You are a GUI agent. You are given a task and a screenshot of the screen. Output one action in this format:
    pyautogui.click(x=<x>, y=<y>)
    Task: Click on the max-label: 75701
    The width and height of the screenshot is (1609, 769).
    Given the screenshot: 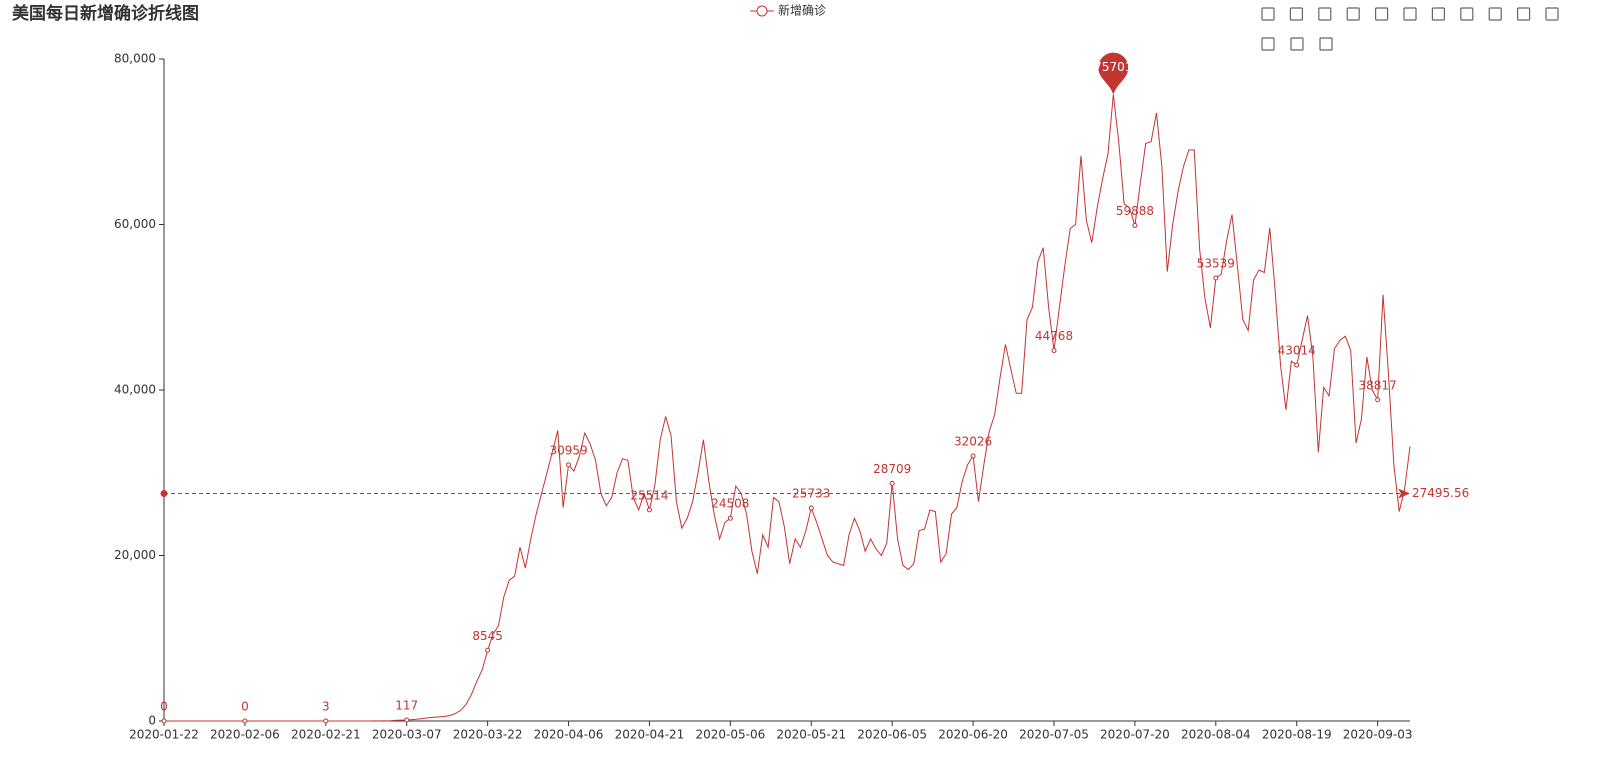 What is the action you would take?
    pyautogui.click(x=1113, y=67)
    